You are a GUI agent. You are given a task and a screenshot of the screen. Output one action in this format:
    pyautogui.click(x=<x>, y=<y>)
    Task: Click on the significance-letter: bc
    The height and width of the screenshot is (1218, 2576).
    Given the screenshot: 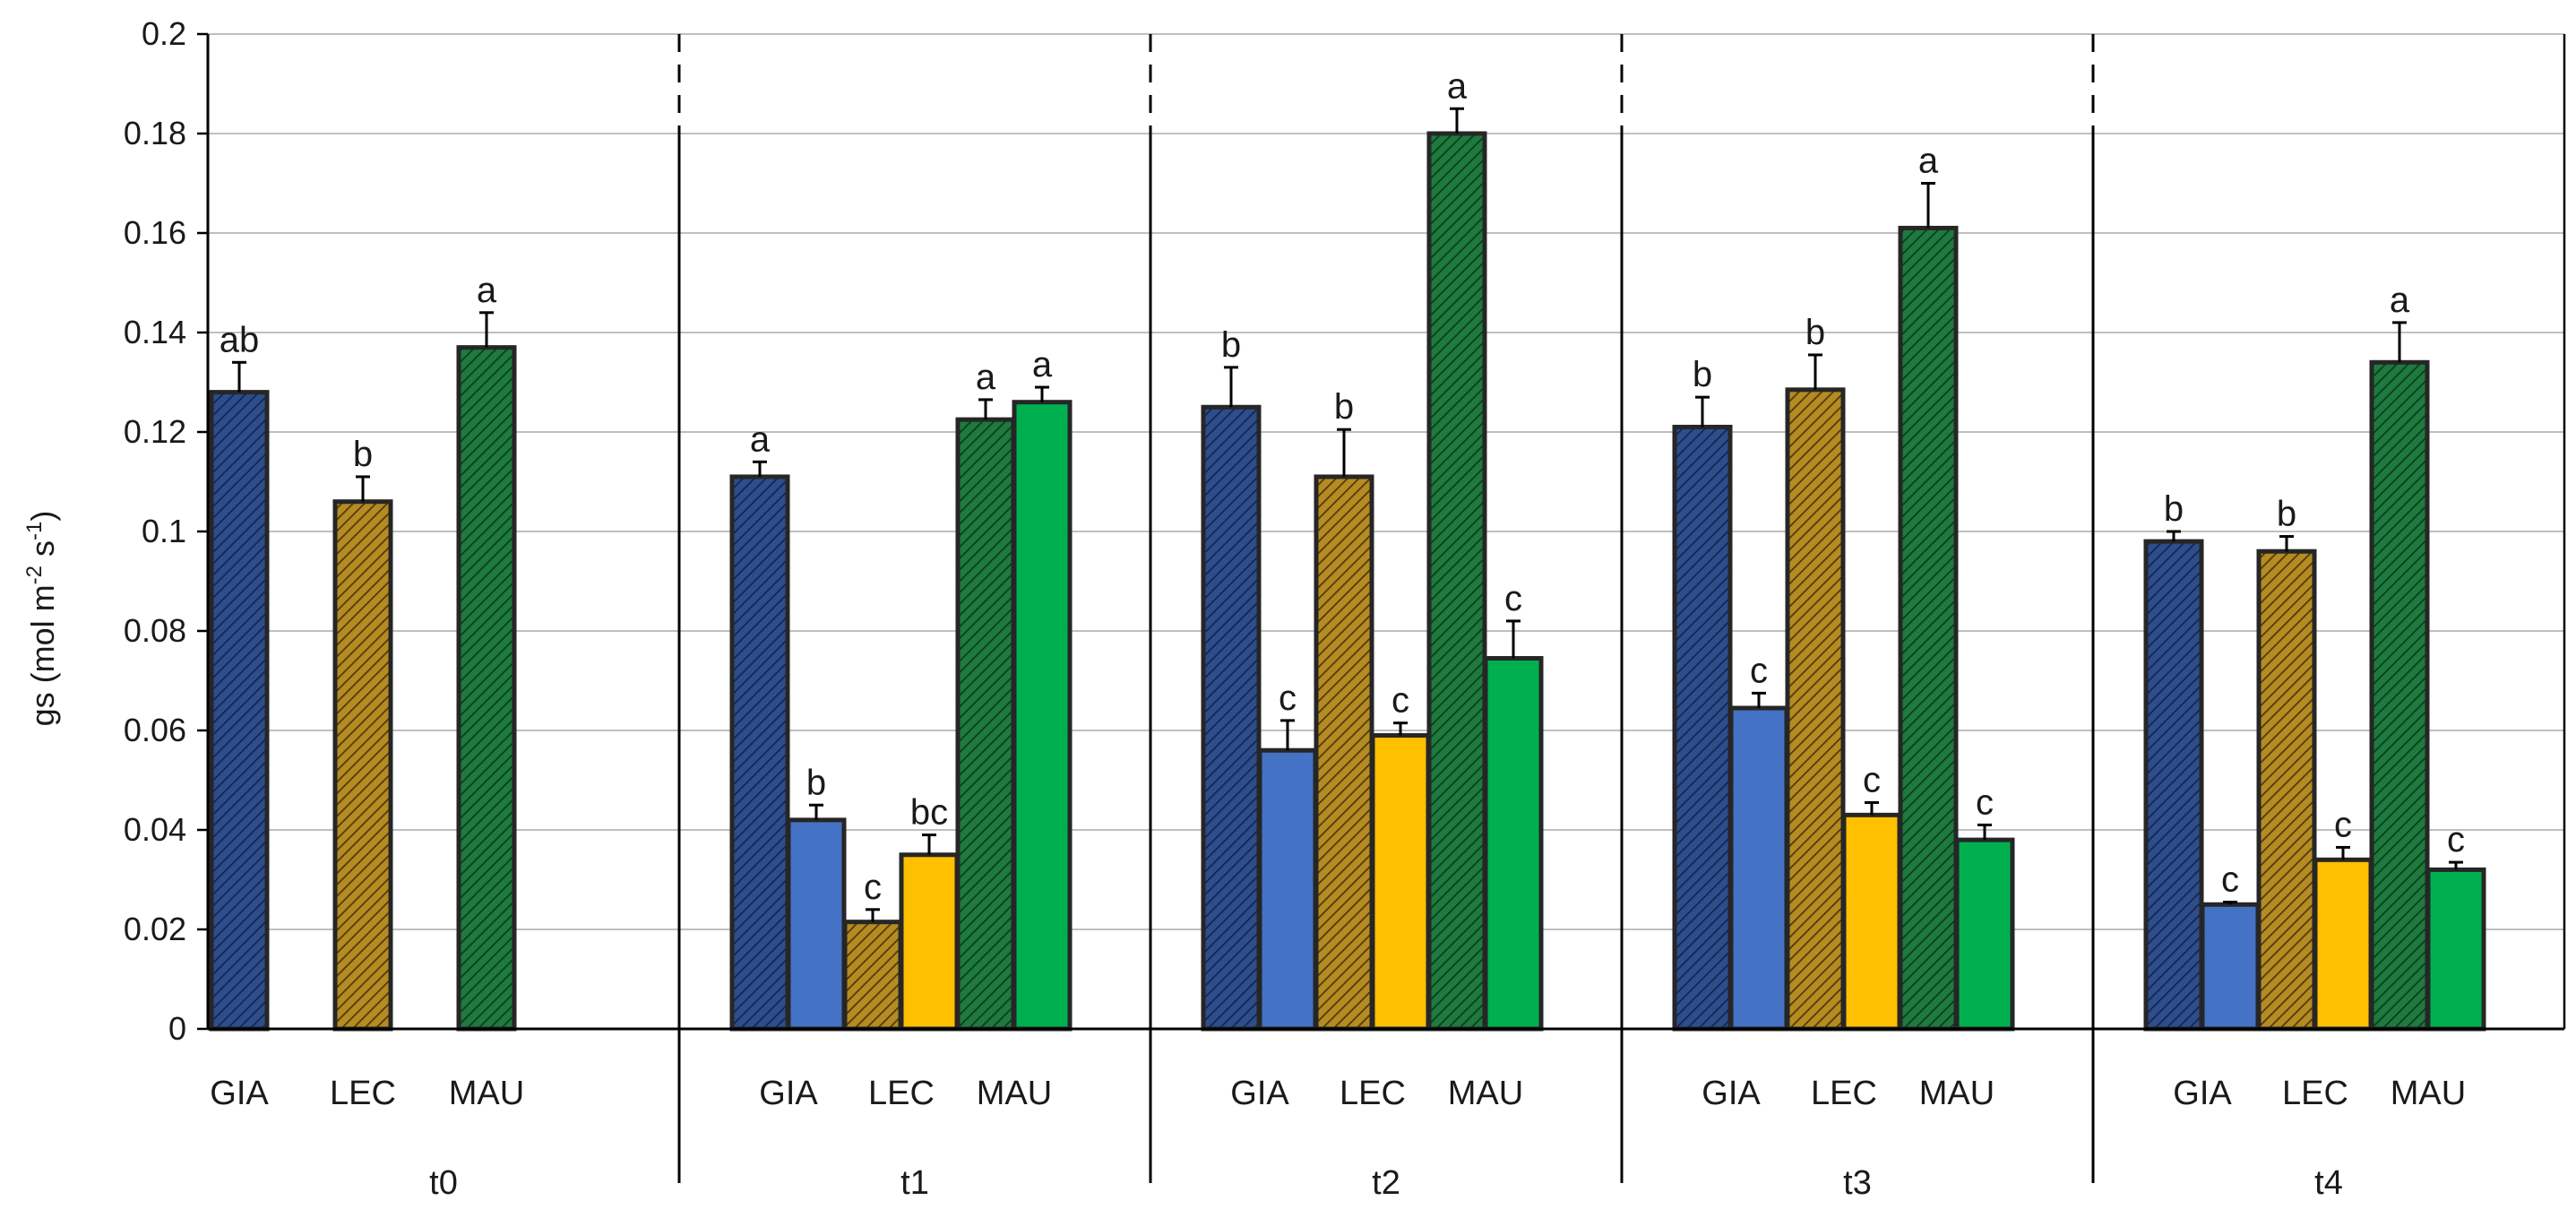 What is the action you would take?
    pyautogui.click(x=929, y=813)
    